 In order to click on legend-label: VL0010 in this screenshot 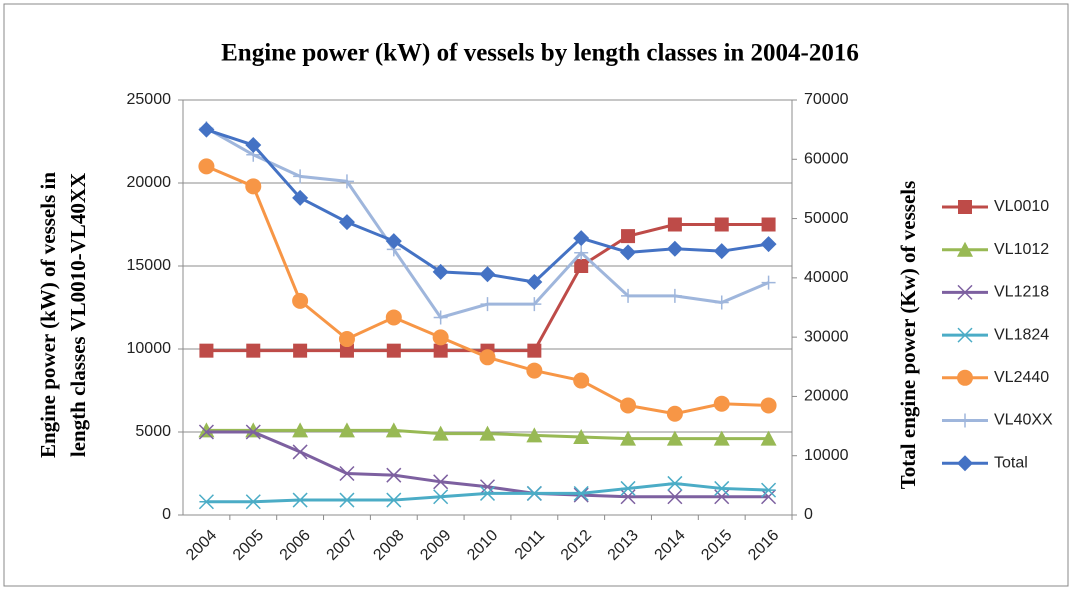, I will do `click(1021, 206)`.